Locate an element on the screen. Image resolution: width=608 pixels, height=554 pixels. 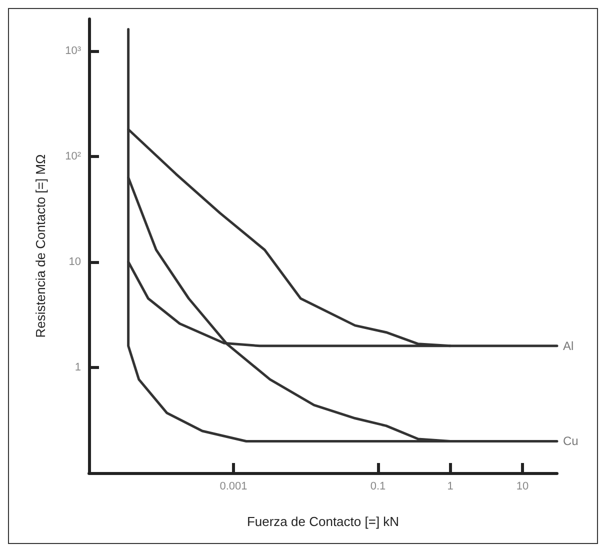
y-tick-label: 1 is located at coordinates (77, 367).